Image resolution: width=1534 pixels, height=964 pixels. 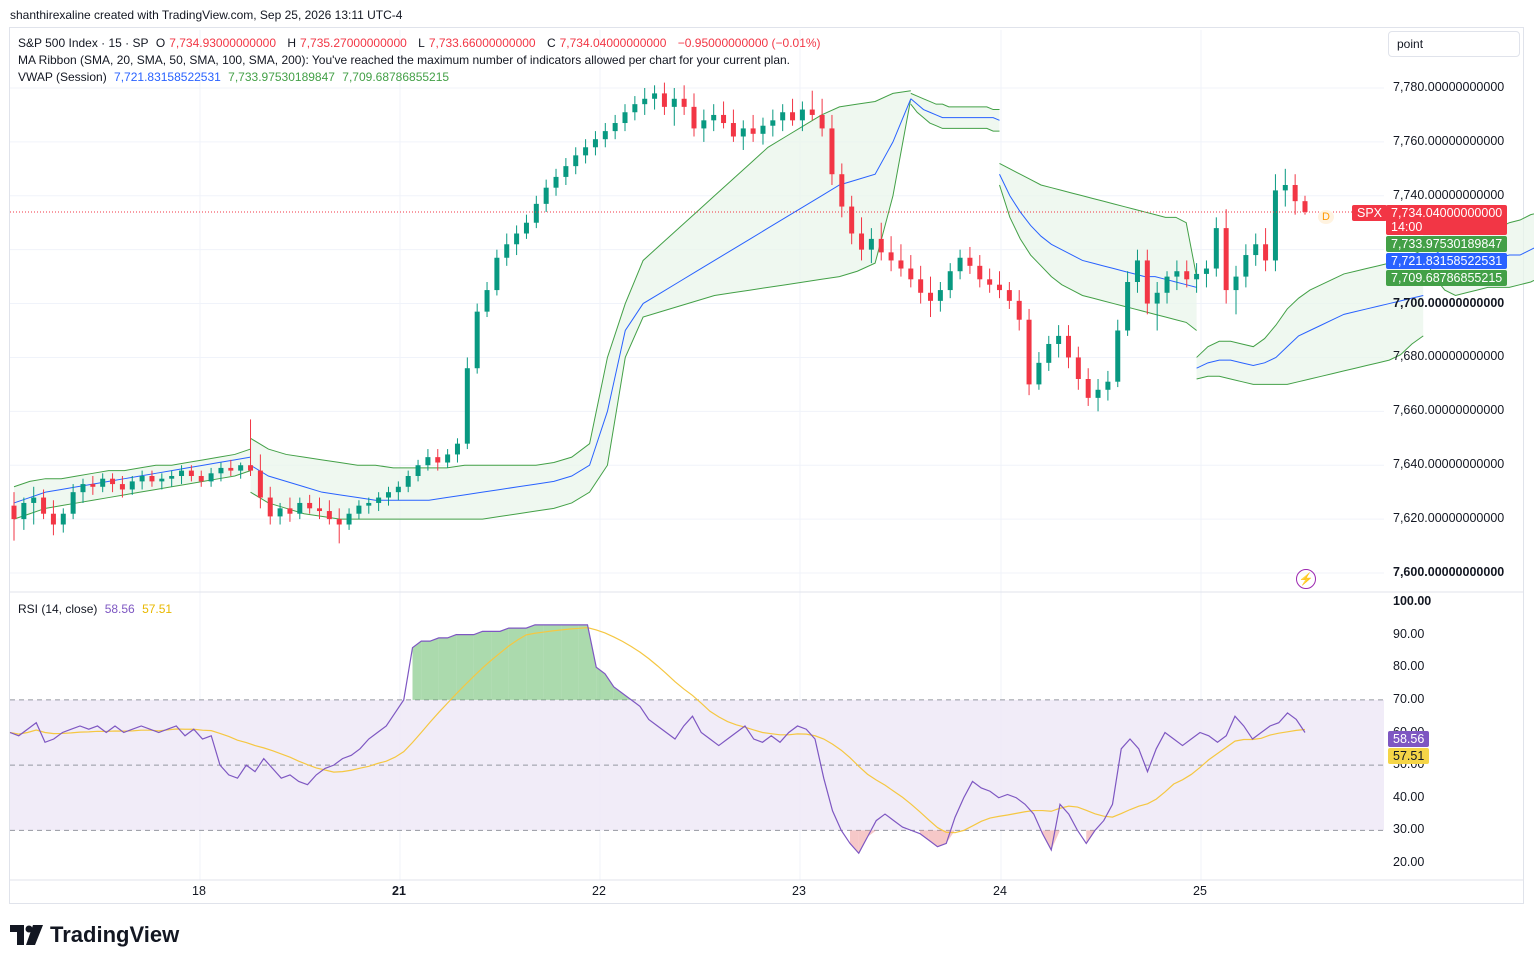 I want to click on rsi-ma-value: 57.51, so click(x=157, y=609).